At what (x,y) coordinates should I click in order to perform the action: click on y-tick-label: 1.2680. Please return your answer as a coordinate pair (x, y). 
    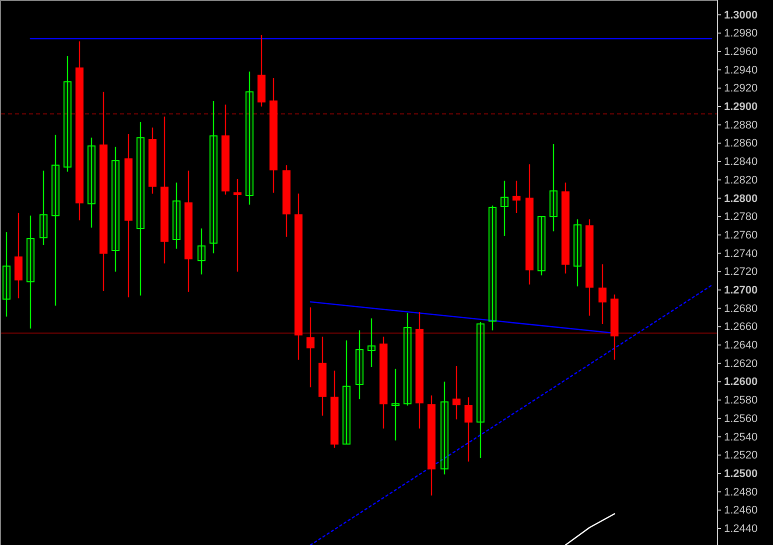
    Looking at the image, I should click on (741, 308).